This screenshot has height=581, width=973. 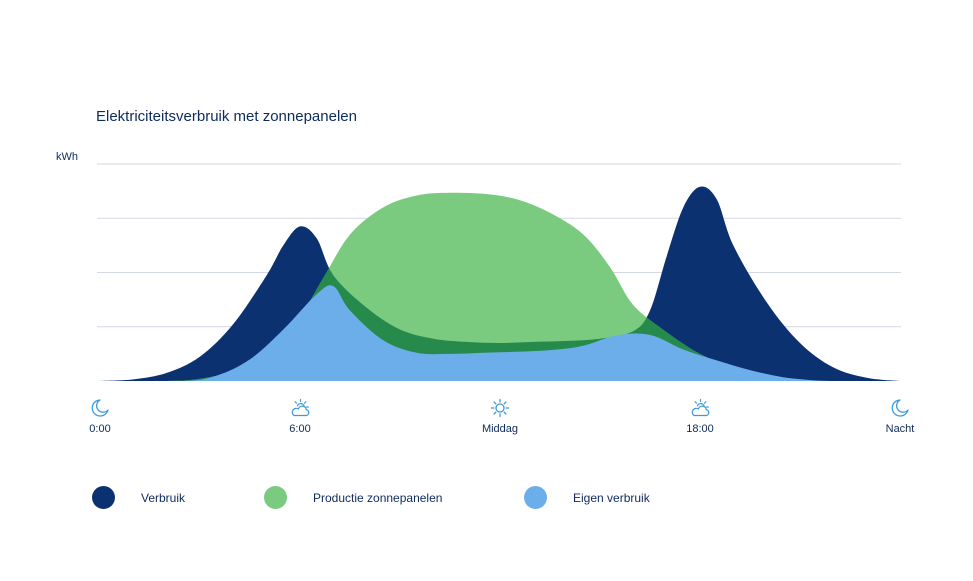 I want to click on x-tick: Nacht, so click(x=900, y=416).